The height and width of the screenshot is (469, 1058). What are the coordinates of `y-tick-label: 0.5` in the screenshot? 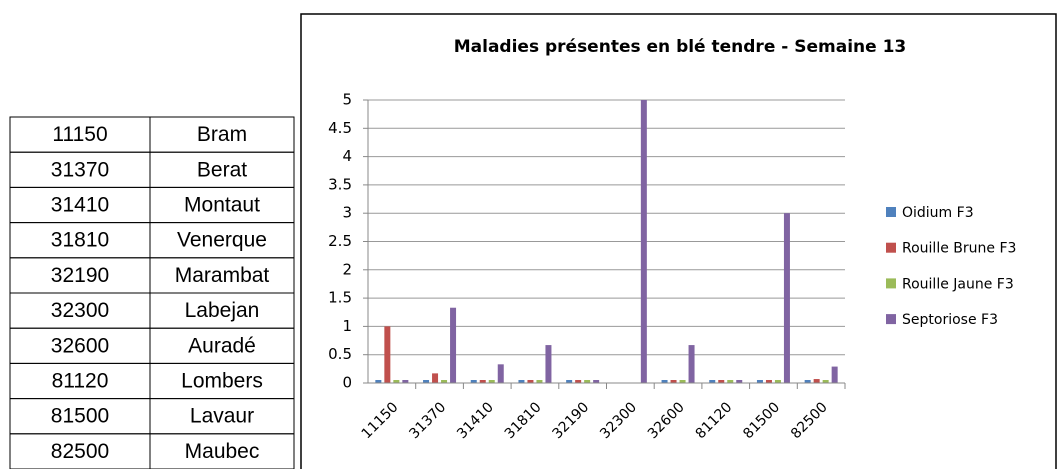 It's located at (340, 354).